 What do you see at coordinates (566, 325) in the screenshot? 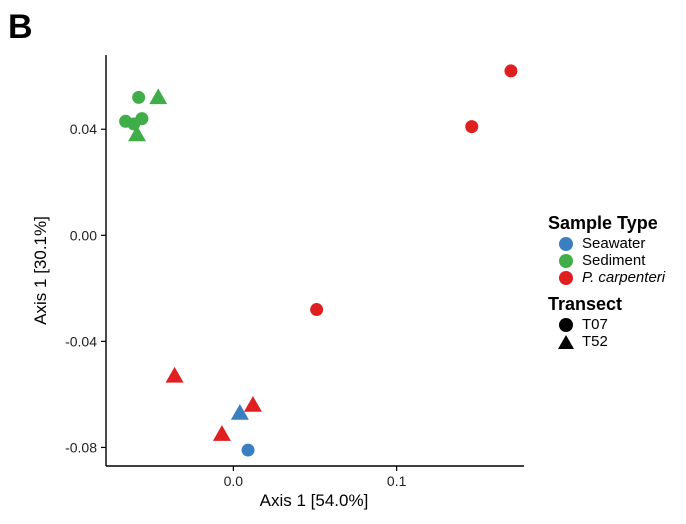
I see `legend-key-circle` at bounding box center [566, 325].